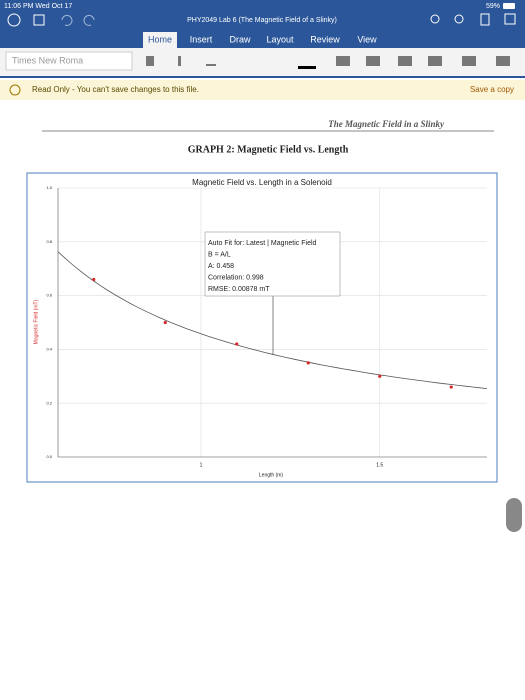  I want to click on battery-icon, so click(509, 6).